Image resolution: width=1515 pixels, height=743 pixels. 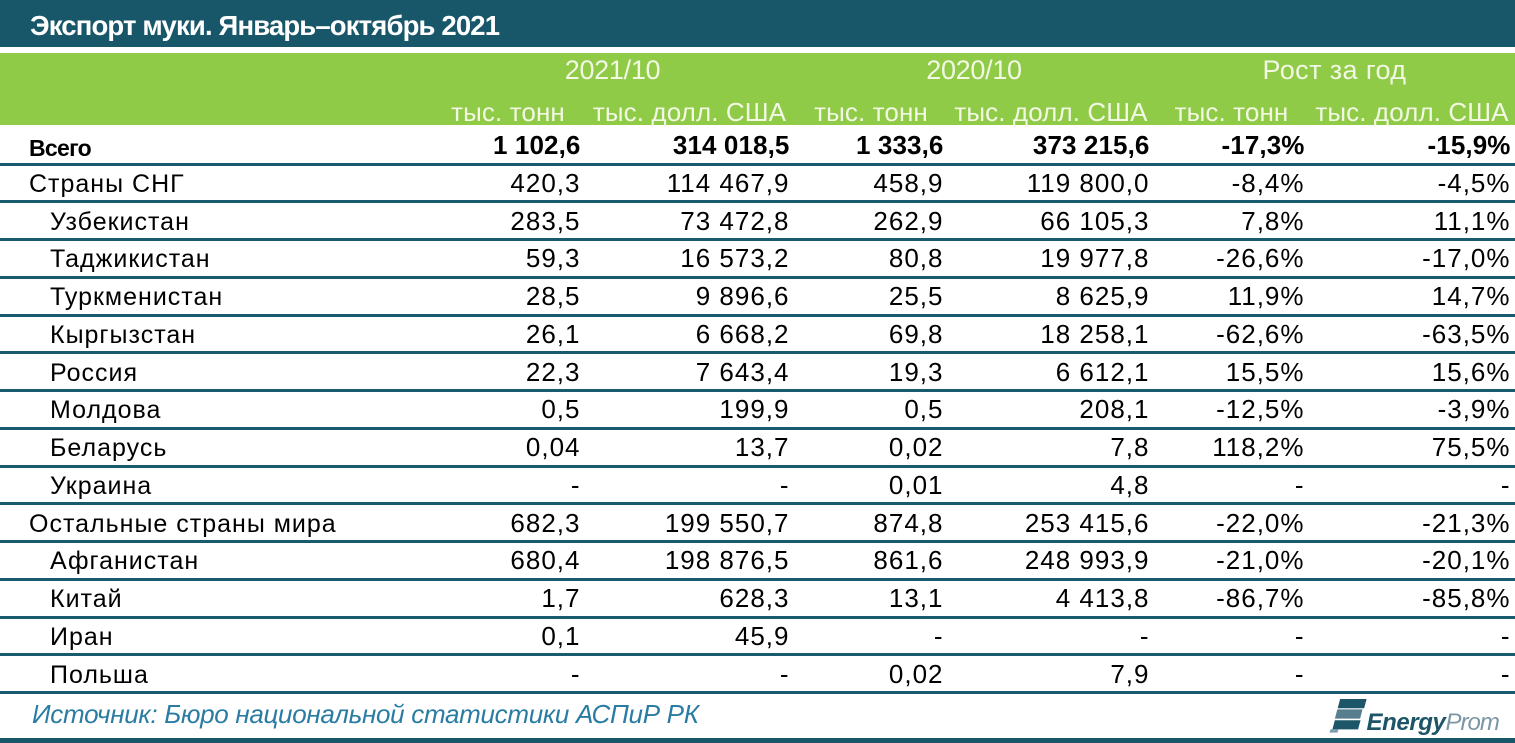 I want to click on svg-text: EnergyProm, so click(x=1433, y=722).